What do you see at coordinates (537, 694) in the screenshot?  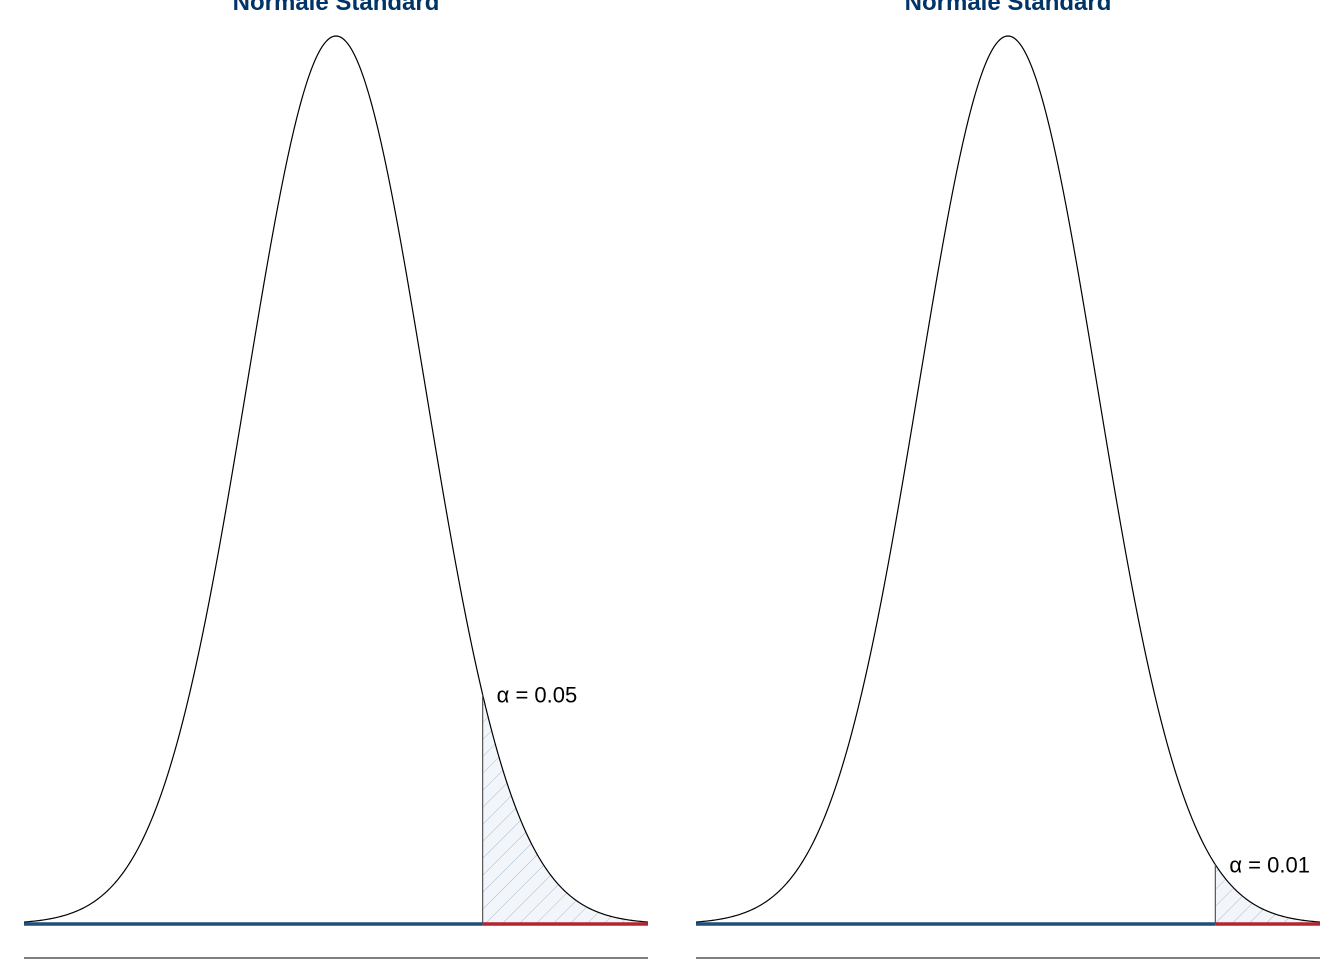 I see `alpha-label: α = 0.05` at bounding box center [537, 694].